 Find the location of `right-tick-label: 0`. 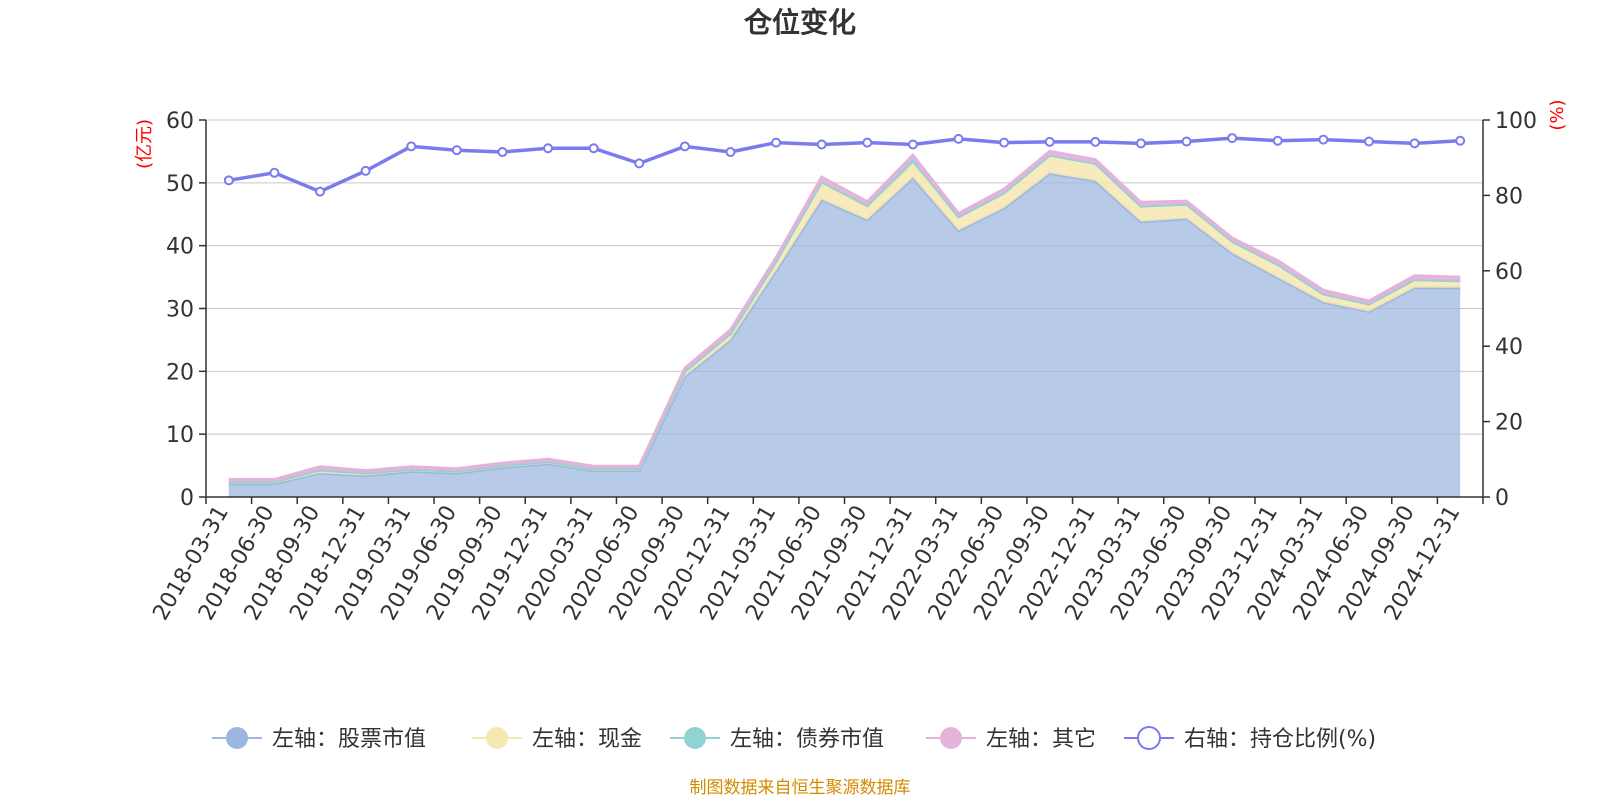

right-tick-label: 0 is located at coordinates (1502, 498).